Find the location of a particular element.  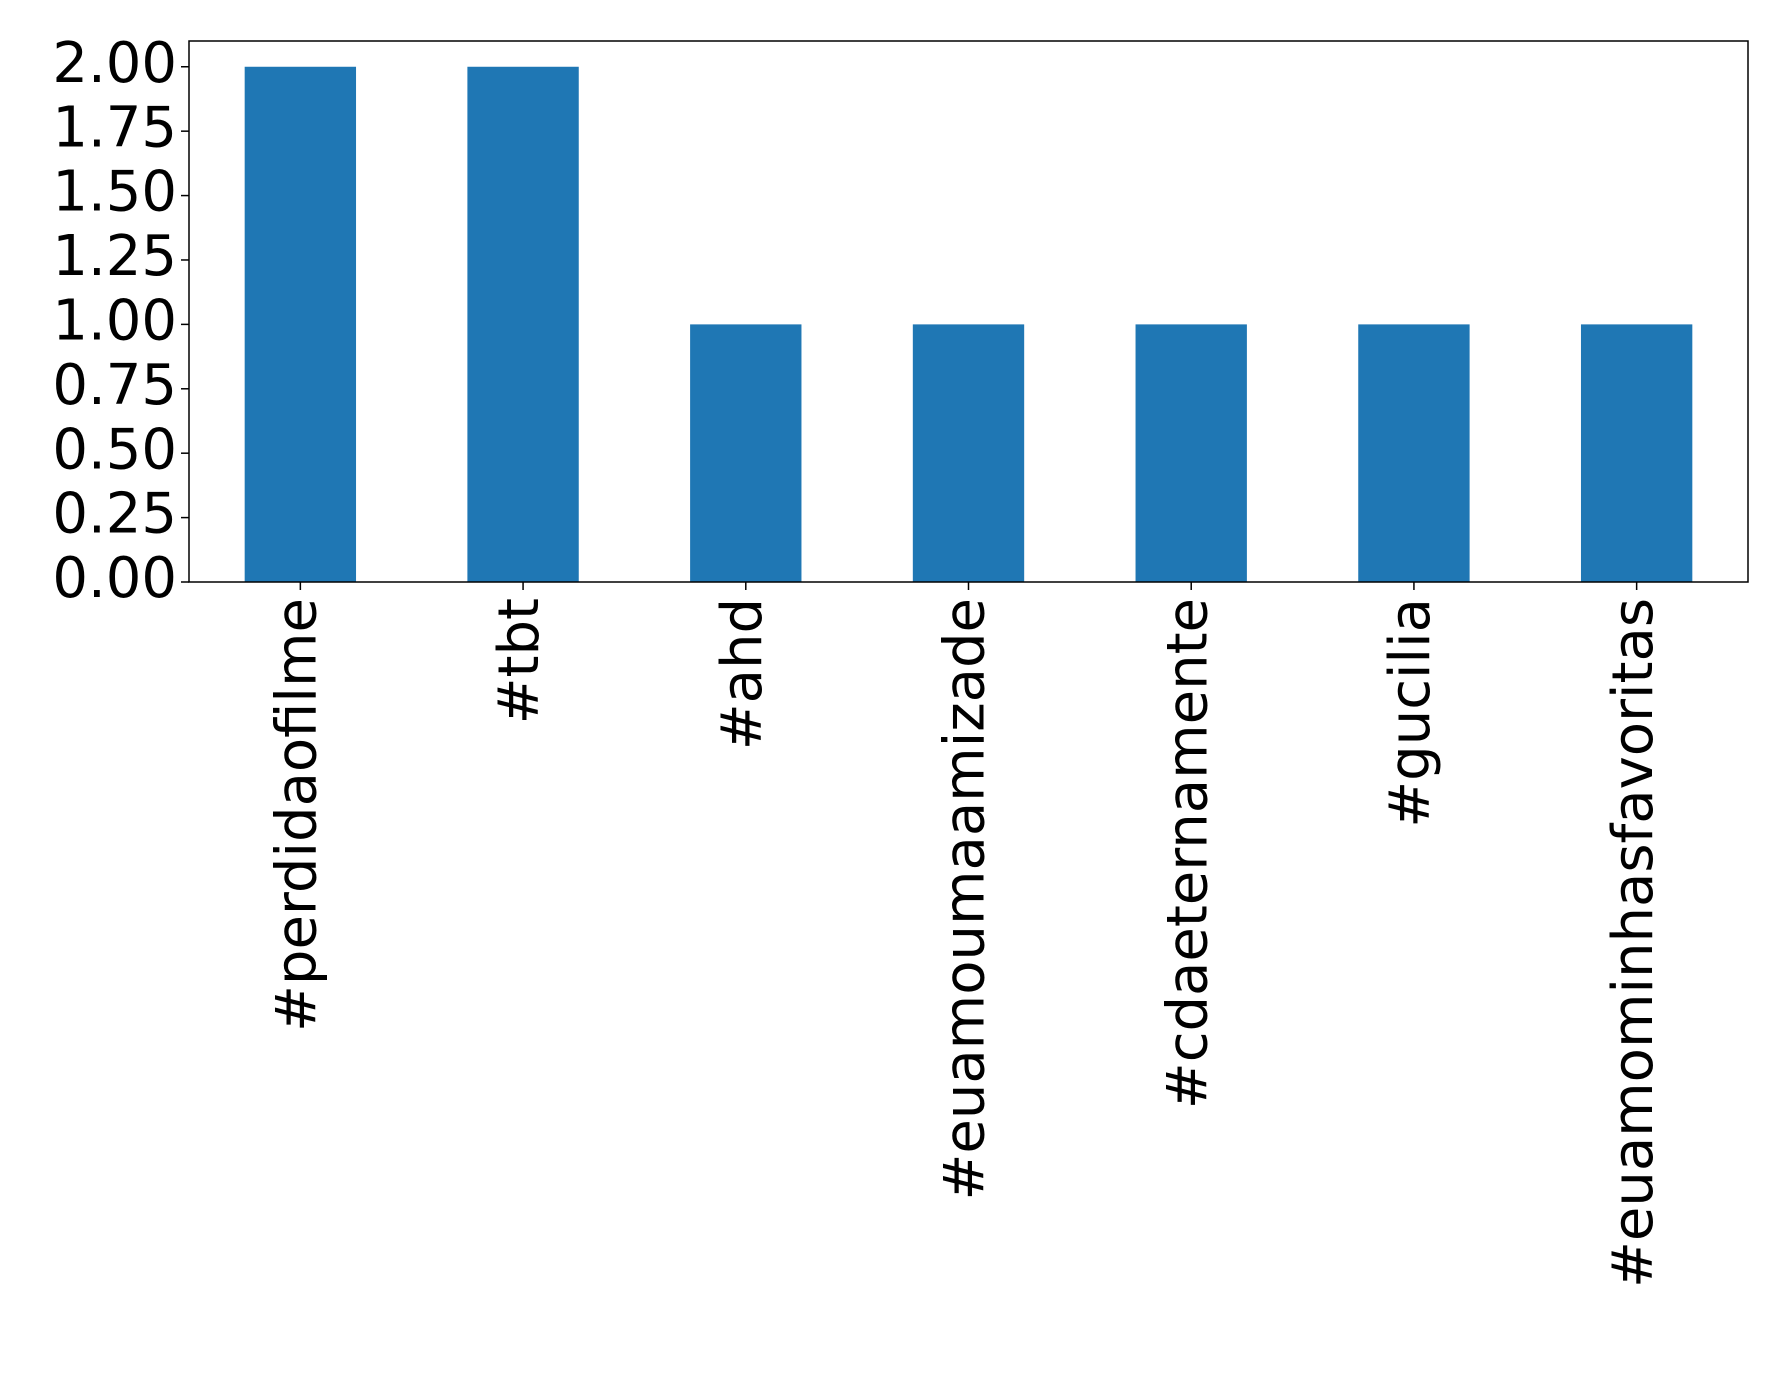

x-tick-label: #euamominhasfavoritas is located at coordinates (1633, 943).